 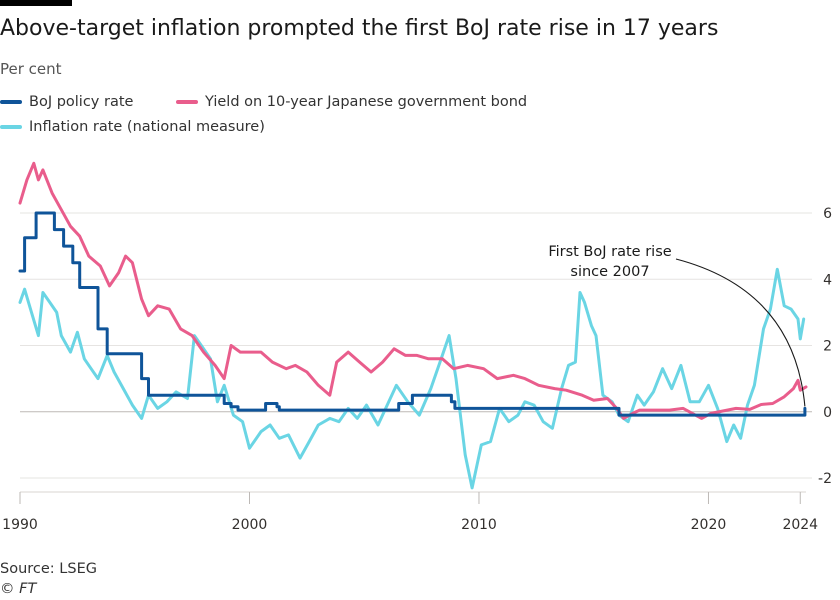 I want to click on x-tick-label-1: 2000, so click(x=250, y=525).